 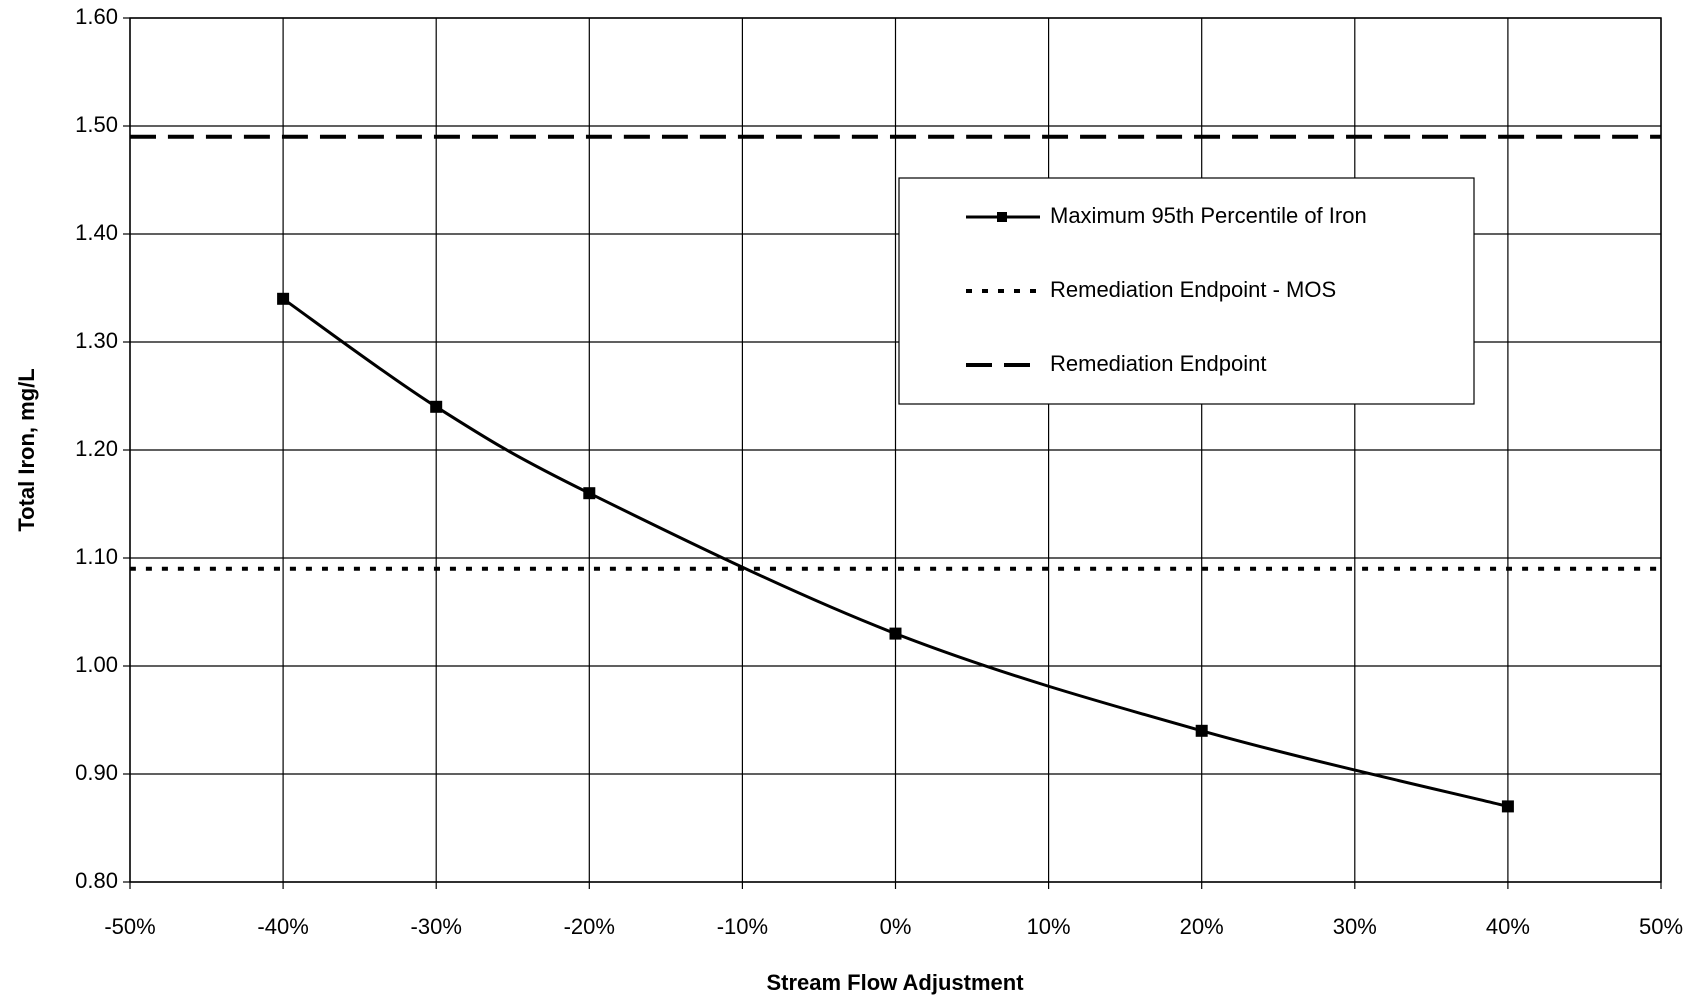 I want to click on y-axis-title: Total Iron, mg/L, so click(x=26, y=449).